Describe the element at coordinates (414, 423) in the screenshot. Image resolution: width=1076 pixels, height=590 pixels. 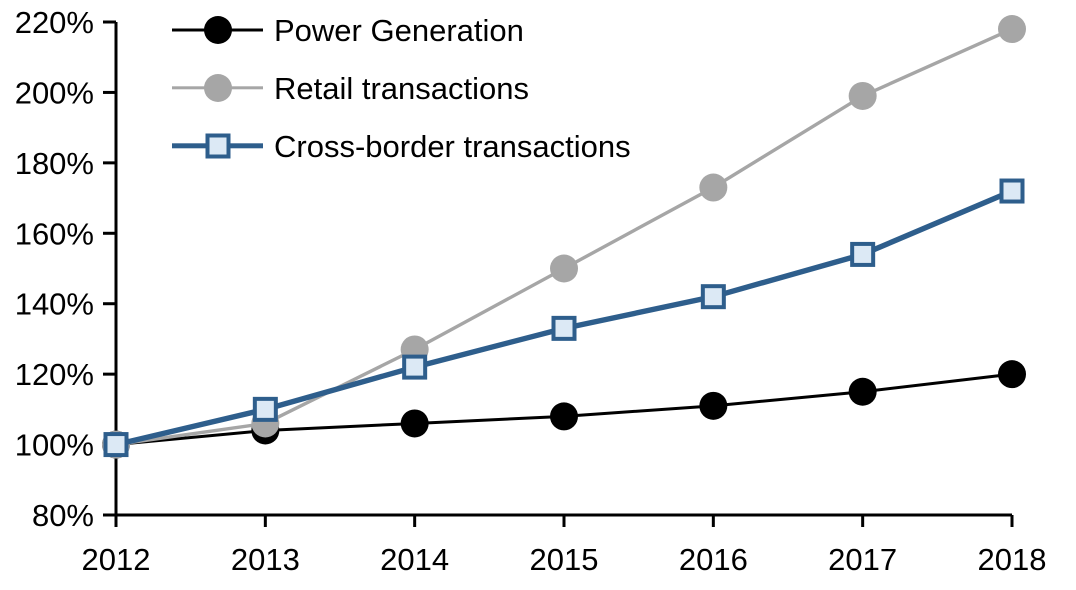
I see `data-point-power-generation-2014` at that location.